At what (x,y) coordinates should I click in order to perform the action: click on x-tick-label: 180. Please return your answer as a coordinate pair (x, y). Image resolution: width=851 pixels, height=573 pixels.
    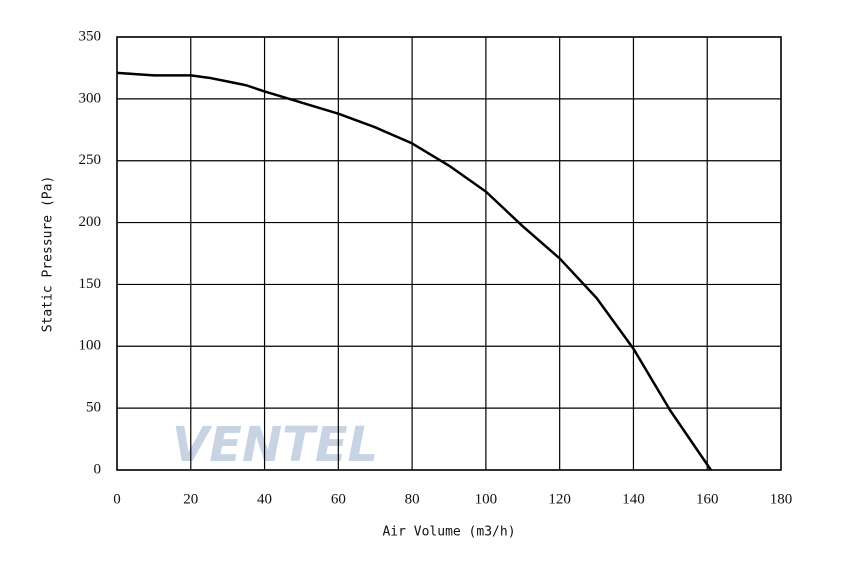
    Looking at the image, I should click on (781, 499).